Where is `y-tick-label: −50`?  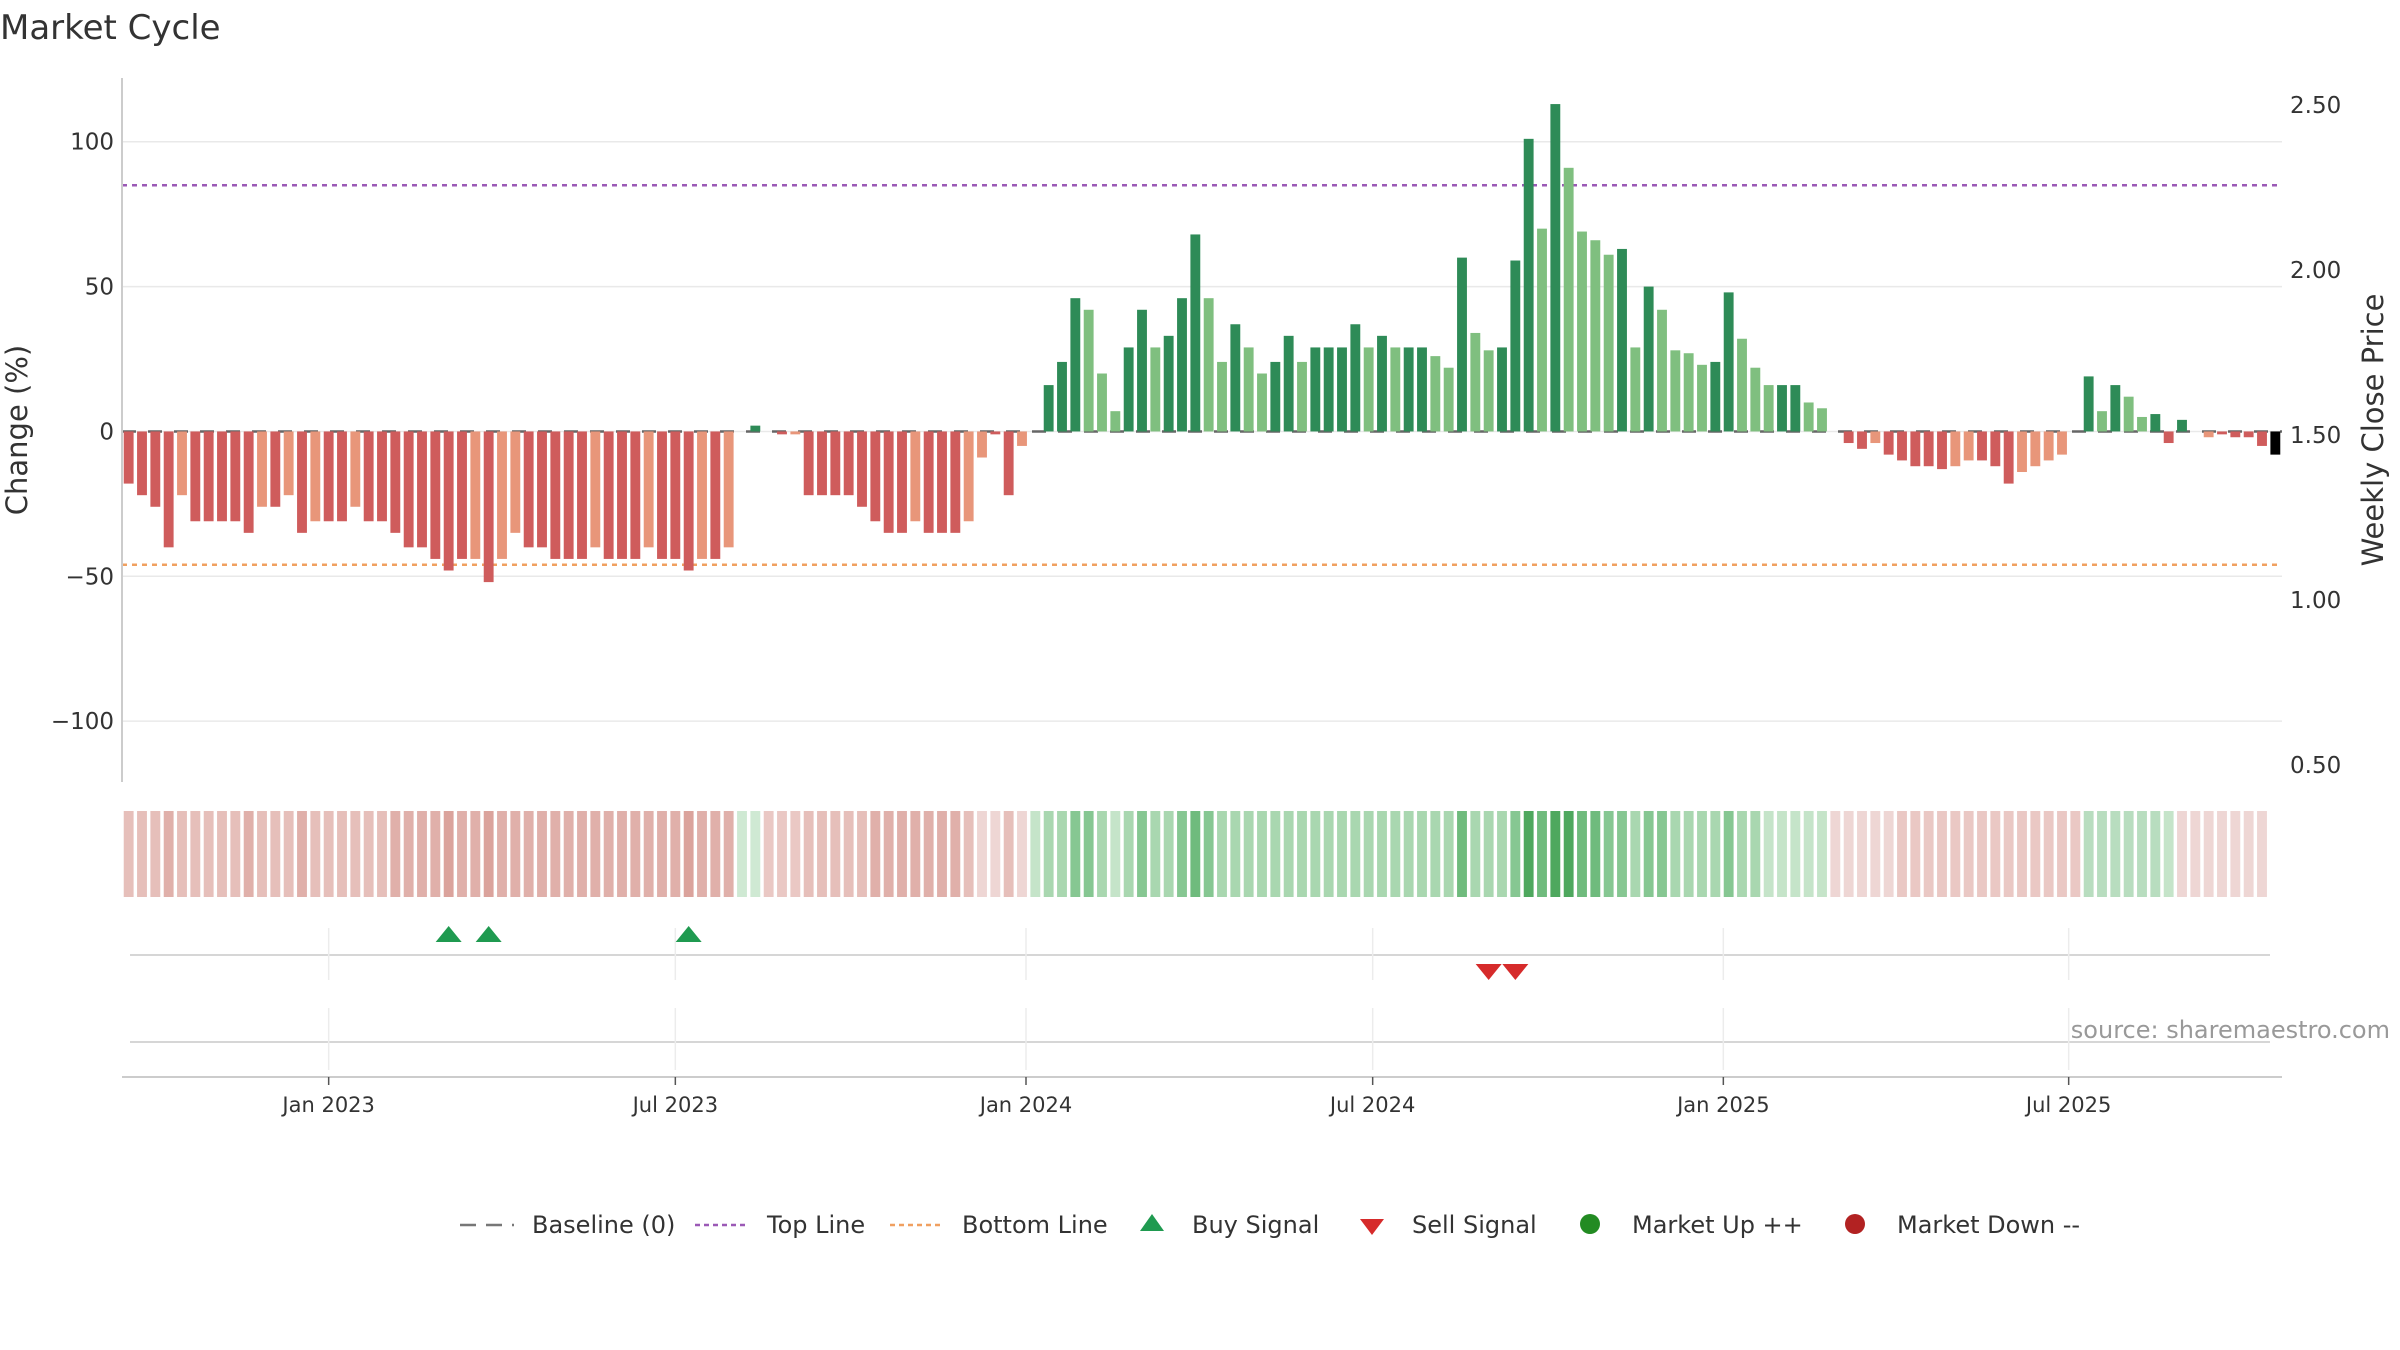 y-tick-label: −50 is located at coordinates (89, 577).